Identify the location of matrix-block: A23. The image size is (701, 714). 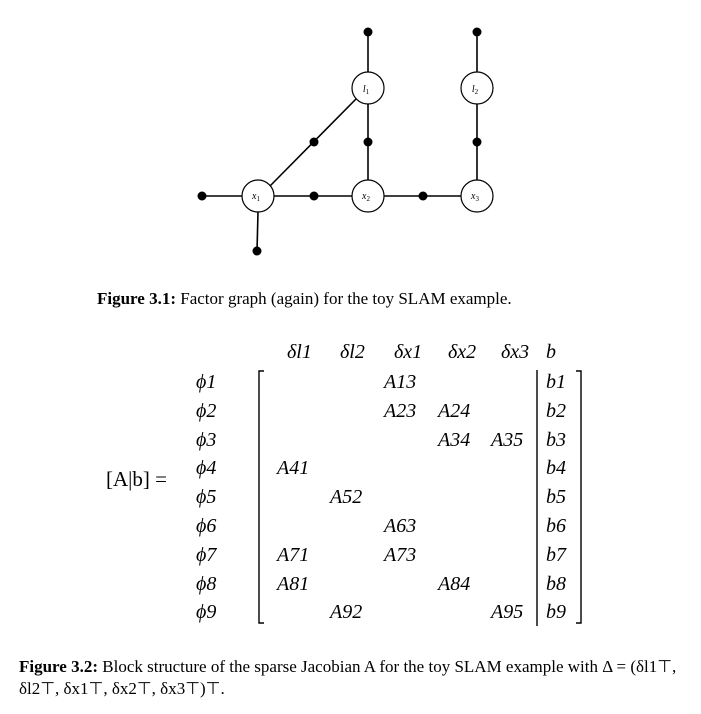
(400, 410).